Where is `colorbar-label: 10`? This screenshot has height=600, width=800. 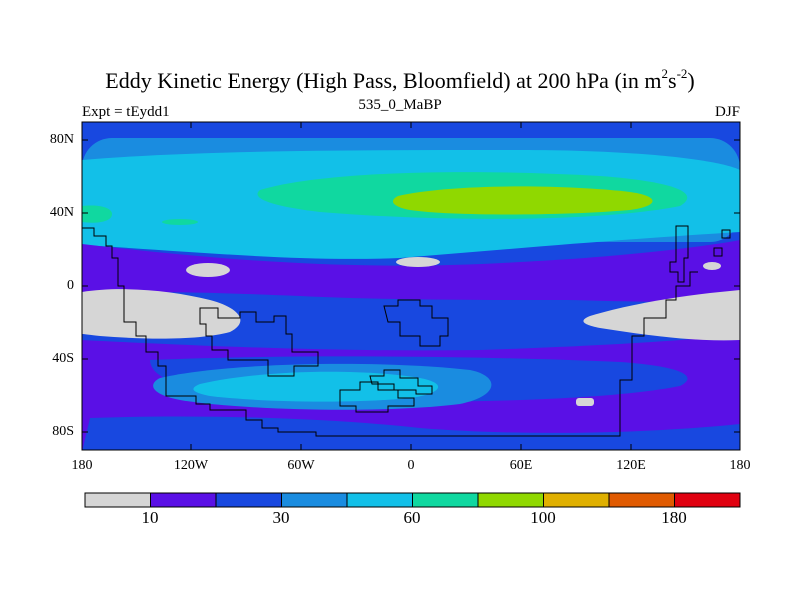
colorbar-label: 10 is located at coordinates (150, 517).